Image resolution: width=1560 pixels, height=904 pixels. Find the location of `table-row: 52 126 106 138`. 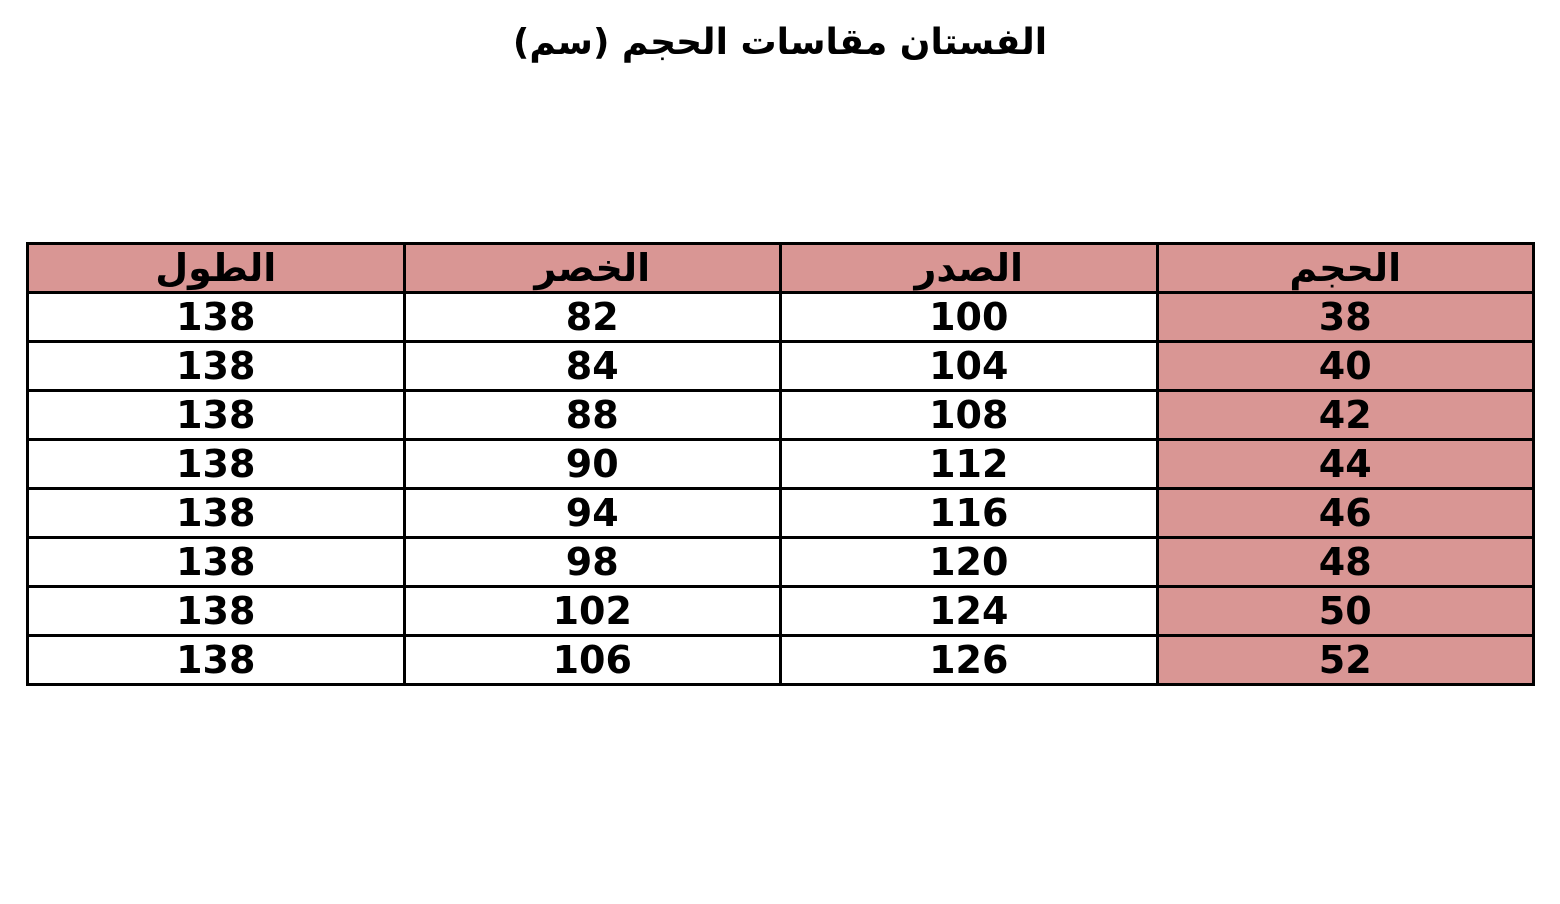

table-row: 52 126 106 138 is located at coordinates (780, 660).